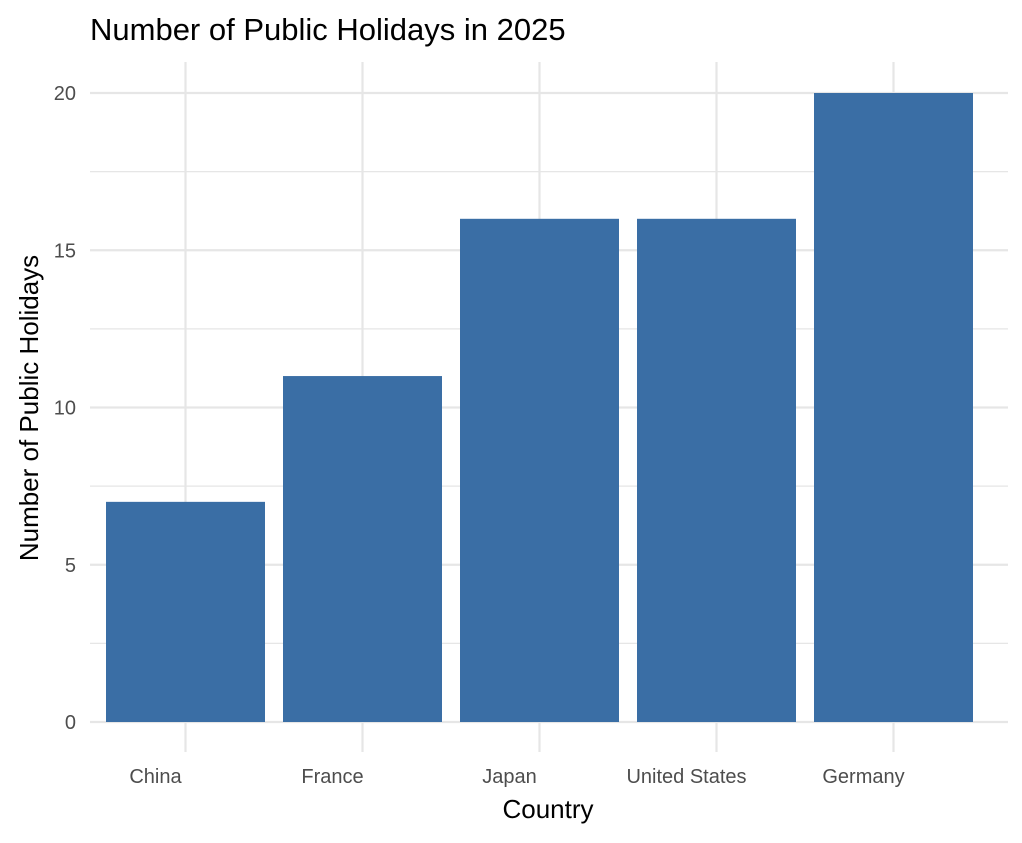 The height and width of the screenshot is (843, 1022). What do you see at coordinates (686, 777) in the screenshot?
I see `x-tick-label: United States` at bounding box center [686, 777].